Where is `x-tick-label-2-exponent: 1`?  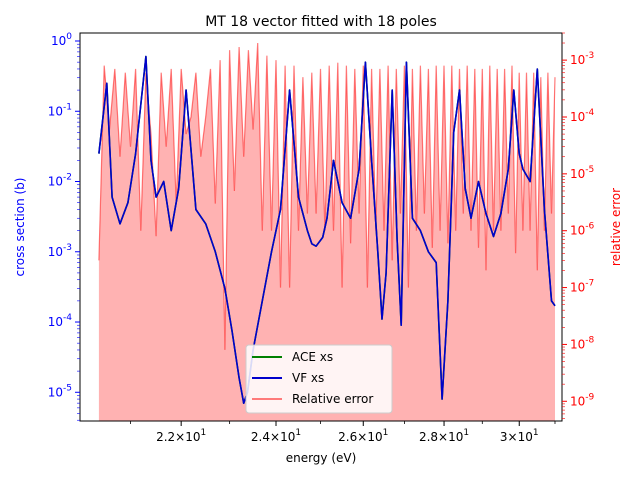
x-tick-label-2-exponent: 1 is located at coordinates (386, 433).